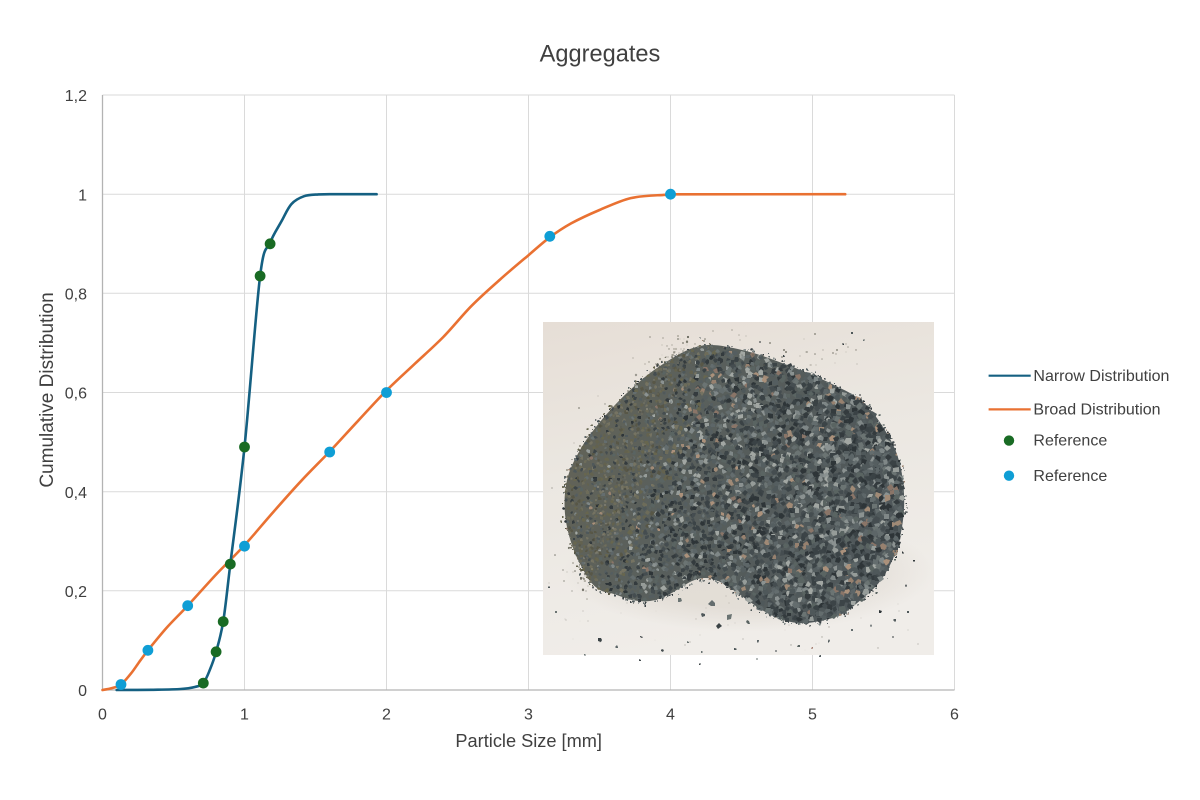 This screenshot has height=800, width=1200. Describe the element at coordinates (76, 96) in the screenshot. I see `svg-text: 1,2` at that location.